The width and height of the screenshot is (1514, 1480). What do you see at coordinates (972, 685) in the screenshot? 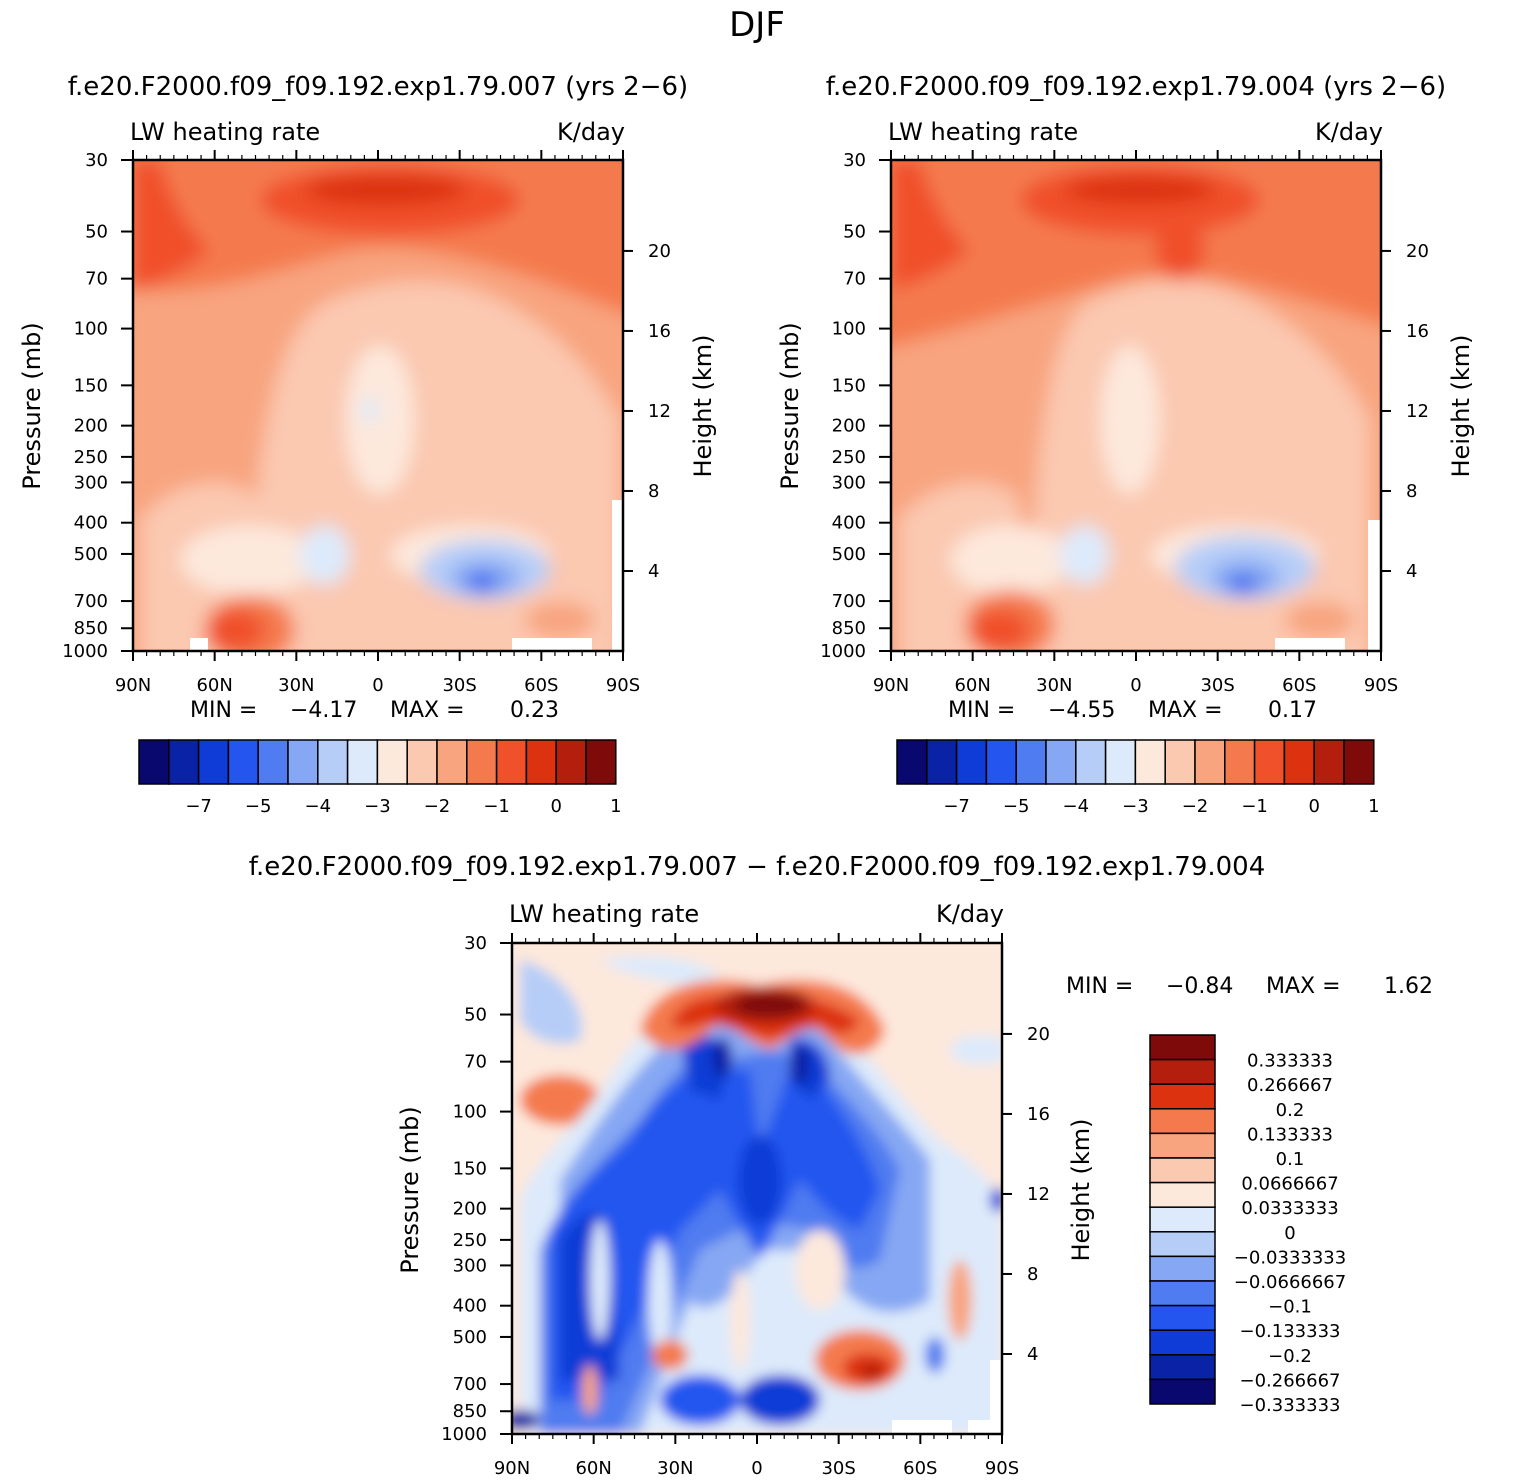
I see `latitude-tick-label: 60N` at bounding box center [972, 685].